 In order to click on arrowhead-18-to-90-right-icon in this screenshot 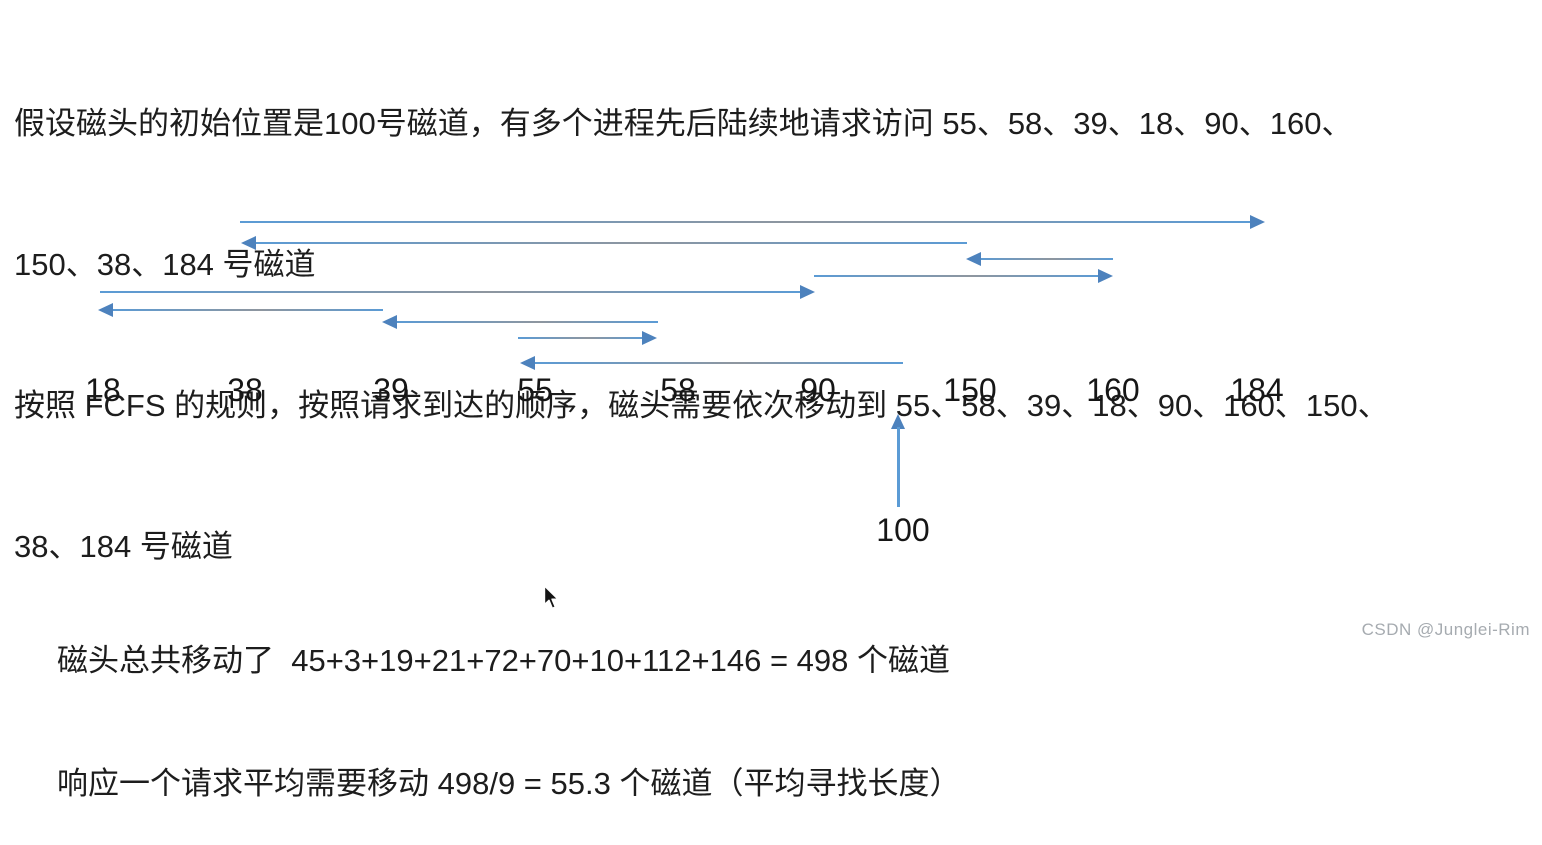, I will do `click(807, 292)`.